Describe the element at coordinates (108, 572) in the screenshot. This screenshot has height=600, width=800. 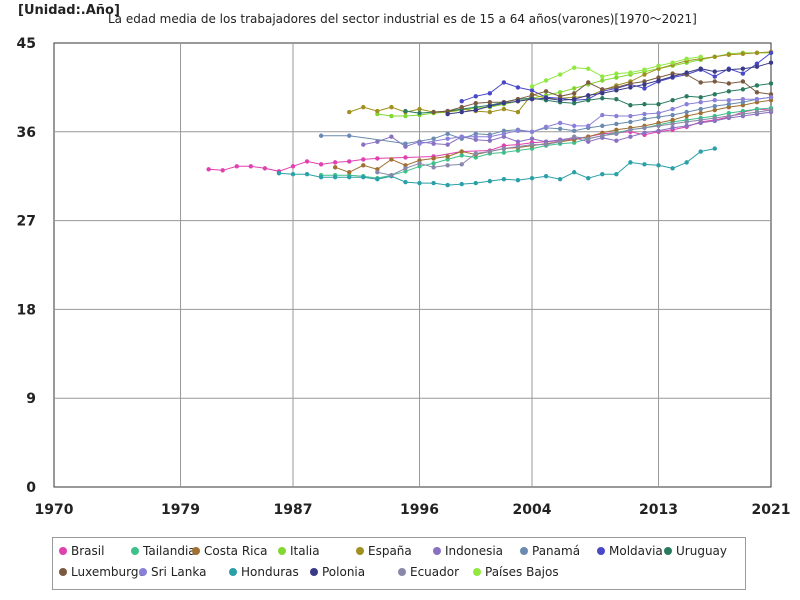
I see `legend-label: Luxemburgo` at that location.